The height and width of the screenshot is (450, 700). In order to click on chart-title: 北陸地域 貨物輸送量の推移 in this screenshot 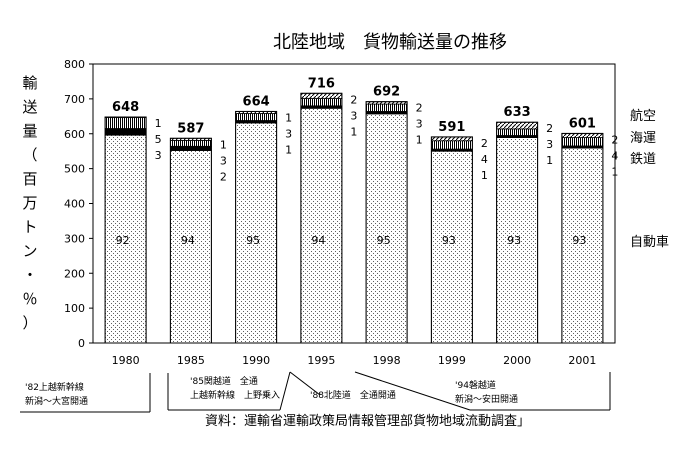, I will do `click(390, 42)`.